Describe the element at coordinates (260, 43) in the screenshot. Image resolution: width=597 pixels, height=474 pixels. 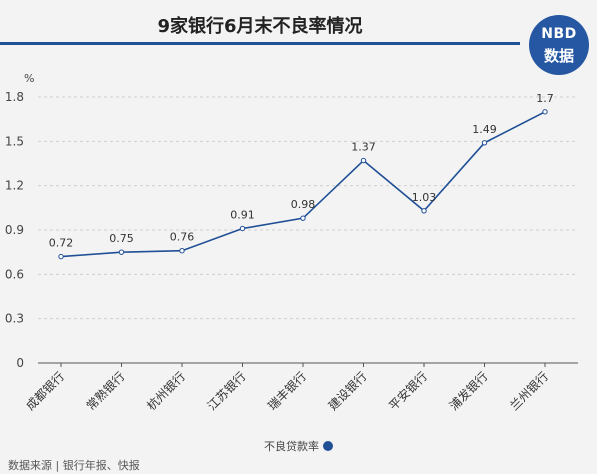
I see `title-divider` at that location.